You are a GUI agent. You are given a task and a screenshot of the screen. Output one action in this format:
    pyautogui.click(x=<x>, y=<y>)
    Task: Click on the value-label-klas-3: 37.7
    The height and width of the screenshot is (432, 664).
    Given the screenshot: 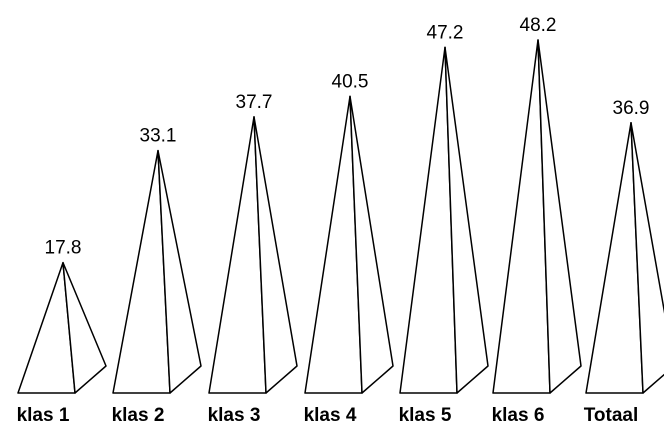 What is the action you would take?
    pyautogui.click(x=254, y=102)
    